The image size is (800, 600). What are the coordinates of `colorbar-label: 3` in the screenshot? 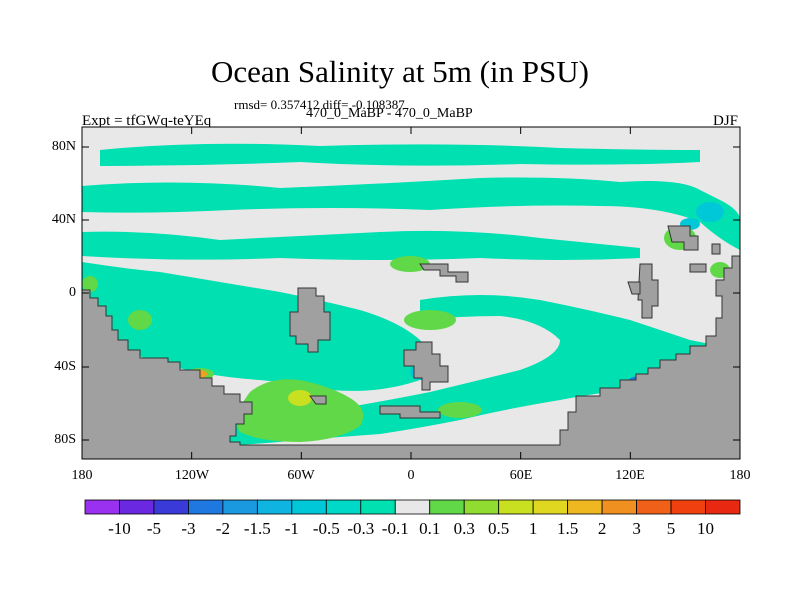 It's located at (636, 528).